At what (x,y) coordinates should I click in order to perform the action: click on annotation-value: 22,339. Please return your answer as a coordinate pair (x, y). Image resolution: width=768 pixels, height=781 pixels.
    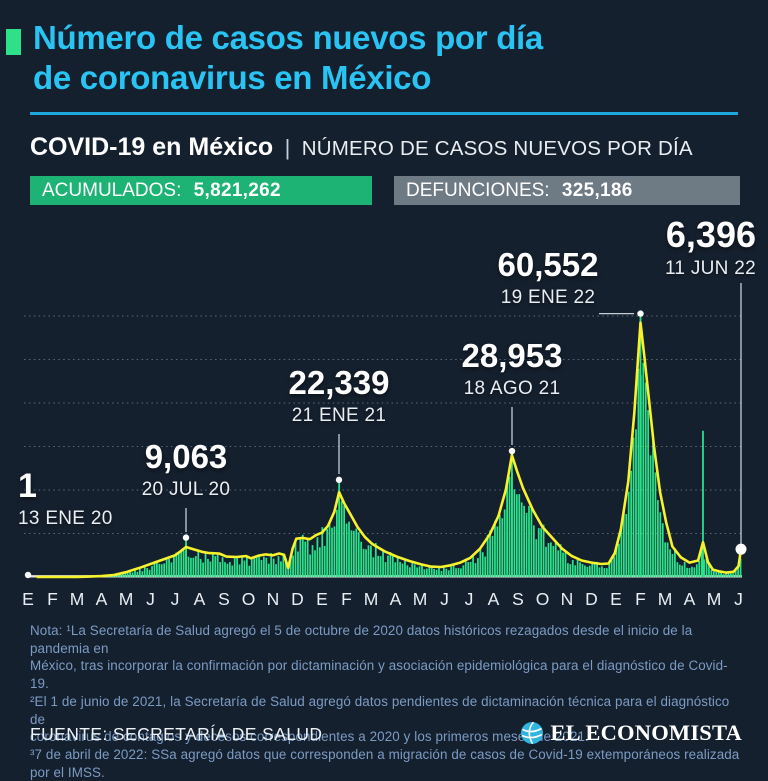
    Looking at the image, I should click on (339, 383).